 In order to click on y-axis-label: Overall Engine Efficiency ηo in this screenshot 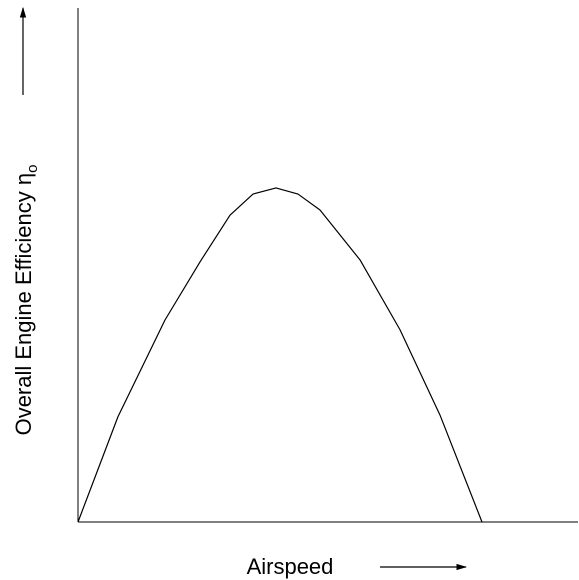, I will do `click(26, 300)`.